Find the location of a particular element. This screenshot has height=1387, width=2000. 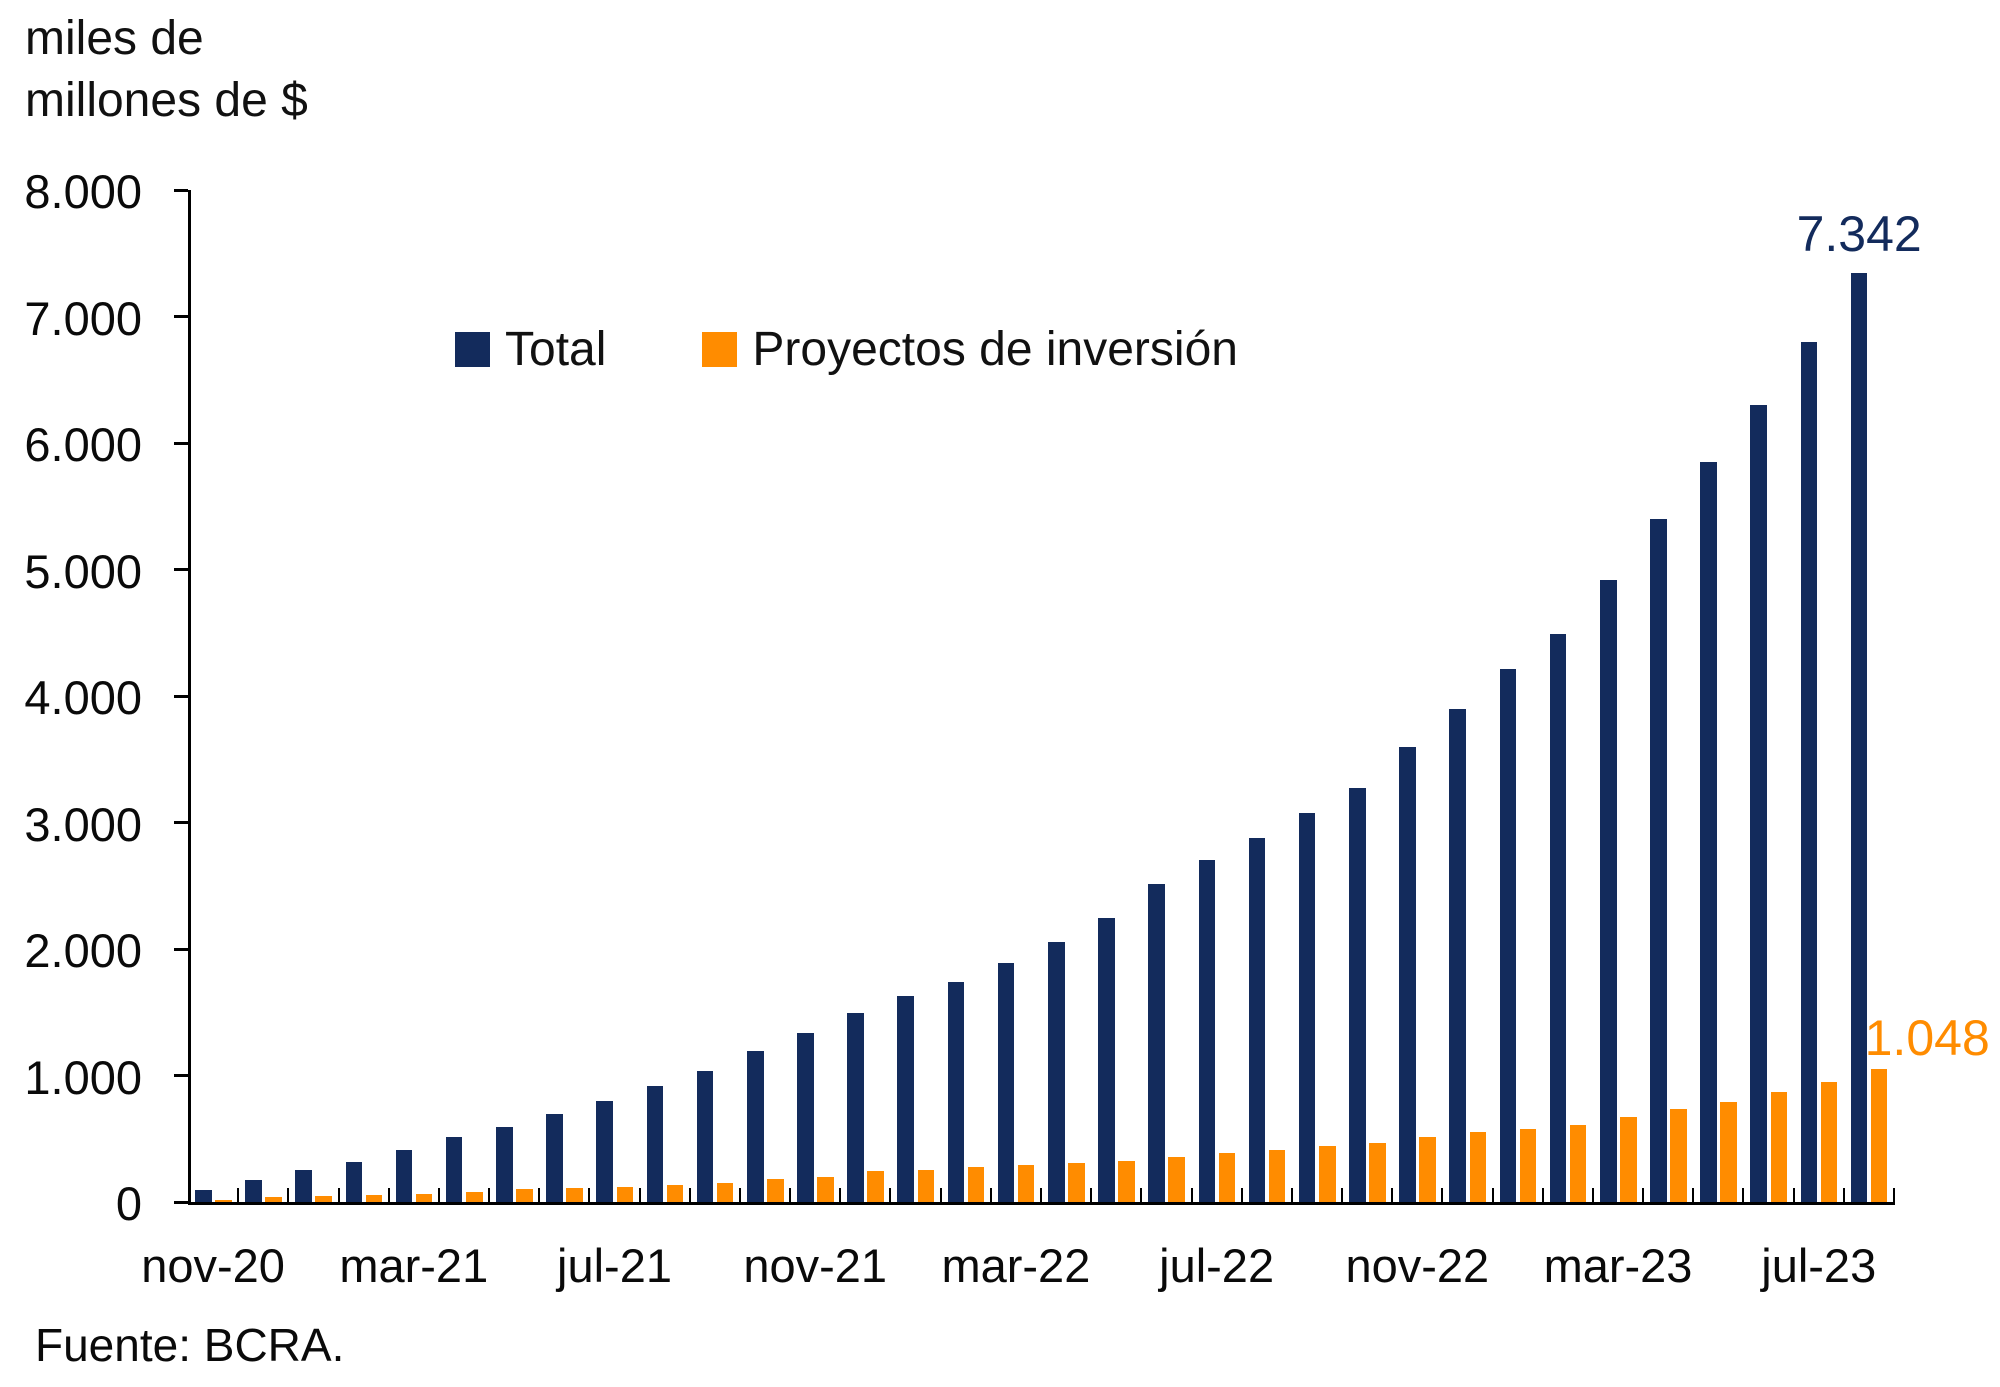

y-axis-tick-label: 6.000 is located at coordinates (83, 444).